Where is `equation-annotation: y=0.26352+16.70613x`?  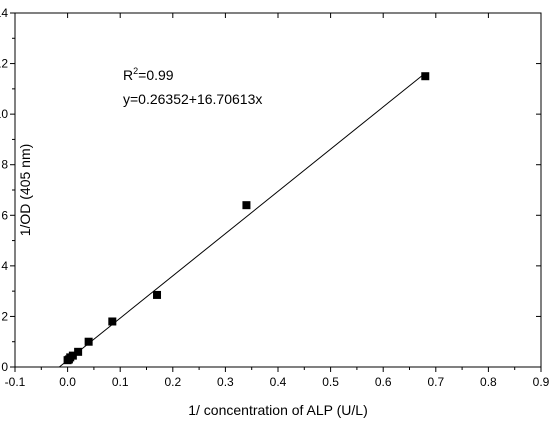 equation-annotation: y=0.26352+16.70613x is located at coordinates (192, 99).